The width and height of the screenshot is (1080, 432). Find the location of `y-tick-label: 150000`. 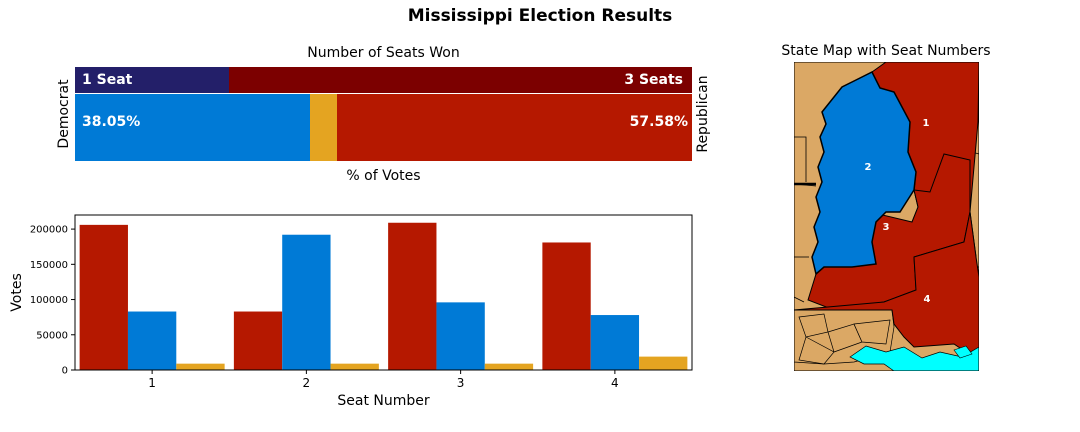

y-tick-label: 150000 is located at coordinates (49, 265).